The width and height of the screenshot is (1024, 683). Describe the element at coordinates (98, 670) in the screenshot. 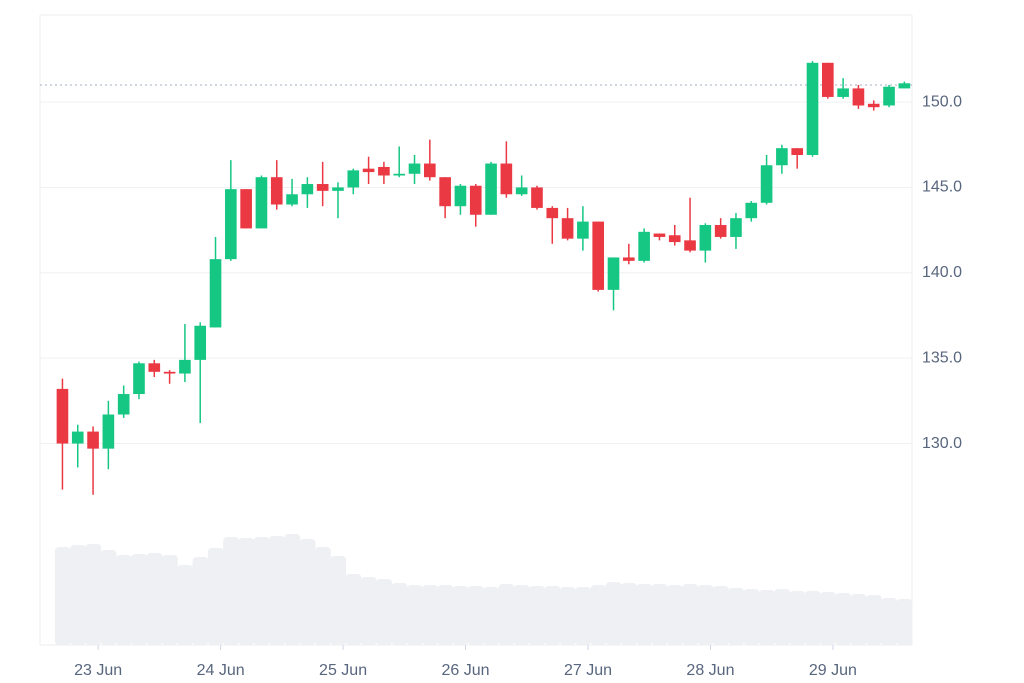

I see `x-tick-label: 23 Jun` at that location.